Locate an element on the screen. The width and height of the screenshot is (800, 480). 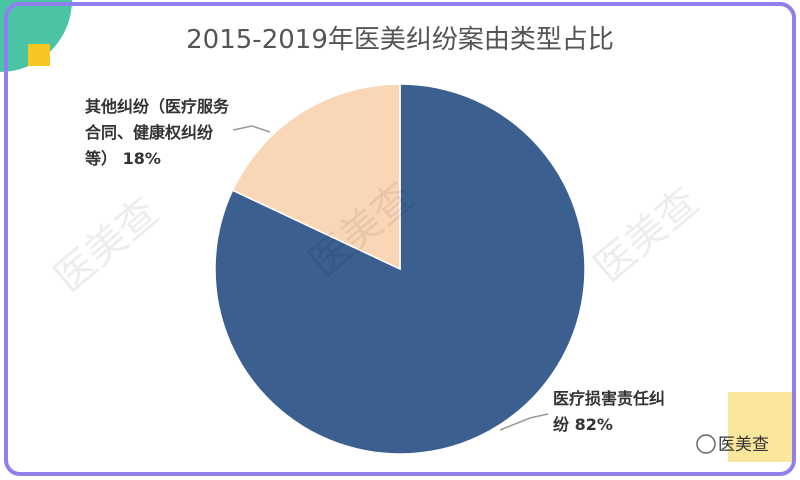
chart-title: 2015-2019年医美纠纷案由类型占比 is located at coordinates (400, 40).